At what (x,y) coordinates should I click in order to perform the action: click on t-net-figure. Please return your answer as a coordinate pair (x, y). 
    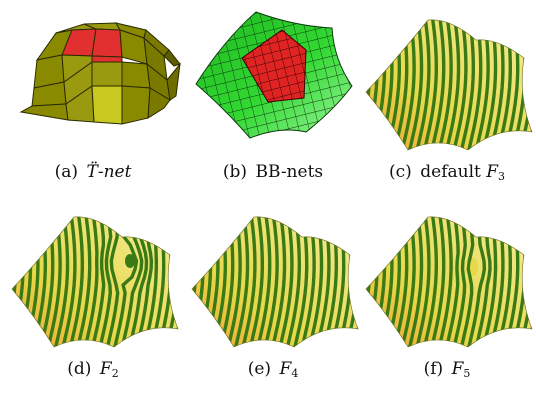
    Looking at the image, I should click on (100, 73).